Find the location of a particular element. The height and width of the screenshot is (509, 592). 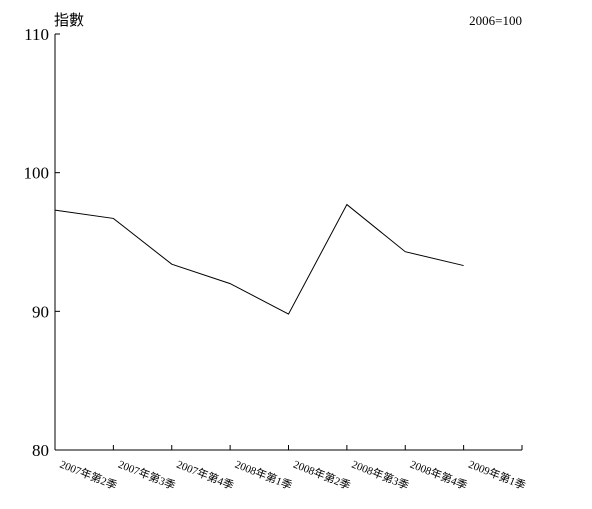

base-year-note: 2006=100 is located at coordinates (495, 20).